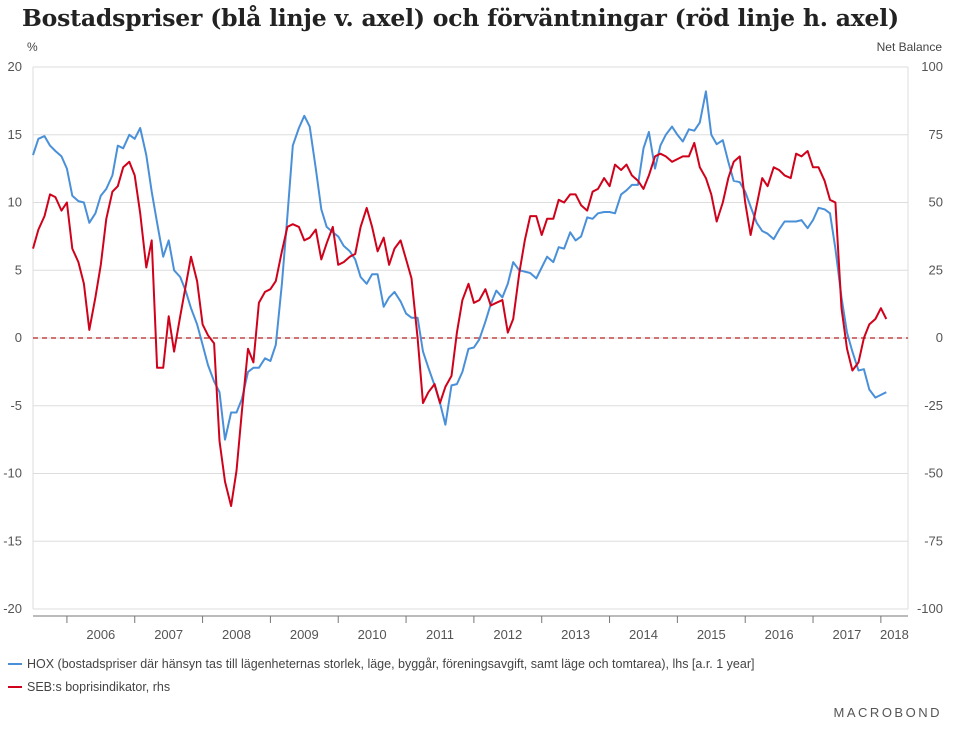 The width and height of the screenshot is (954, 730). I want to click on x-tick-label: 2008, so click(236, 634).